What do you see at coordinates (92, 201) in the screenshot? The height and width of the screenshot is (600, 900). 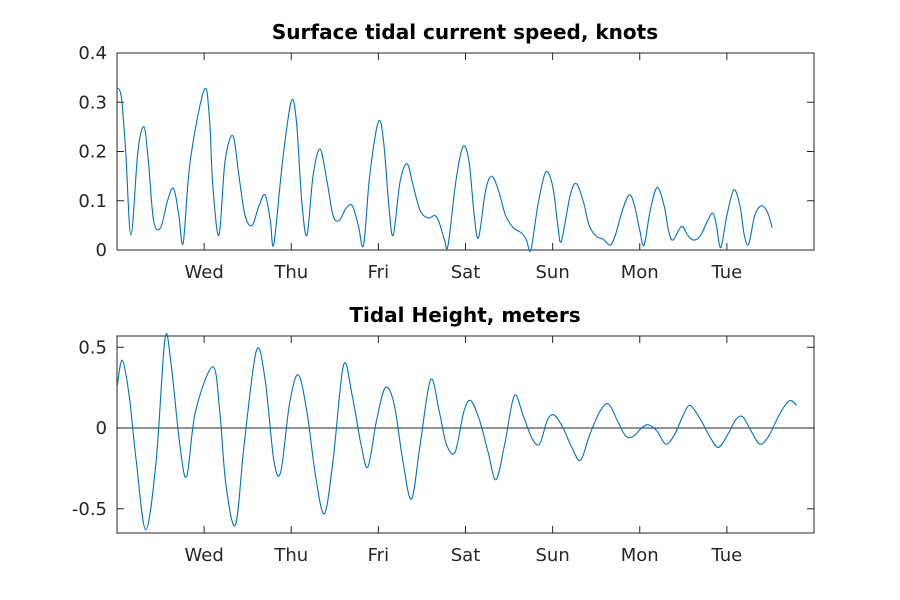 I see `current-speed-y-tick-label: 0.1` at bounding box center [92, 201].